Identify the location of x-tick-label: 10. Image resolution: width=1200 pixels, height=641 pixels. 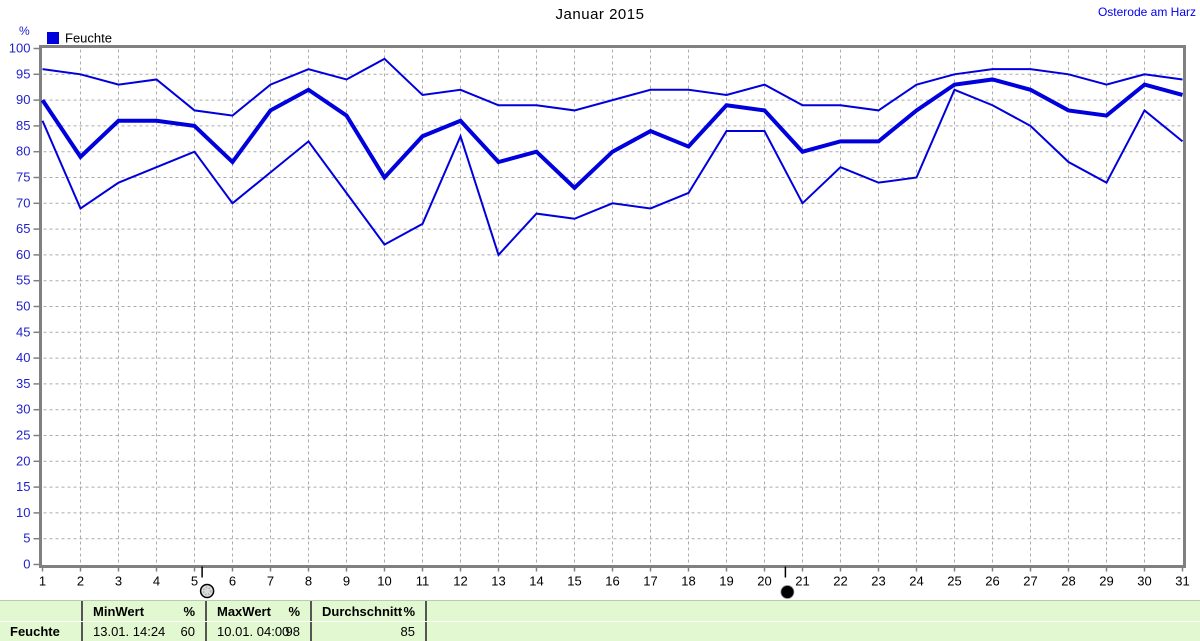
(384, 581).